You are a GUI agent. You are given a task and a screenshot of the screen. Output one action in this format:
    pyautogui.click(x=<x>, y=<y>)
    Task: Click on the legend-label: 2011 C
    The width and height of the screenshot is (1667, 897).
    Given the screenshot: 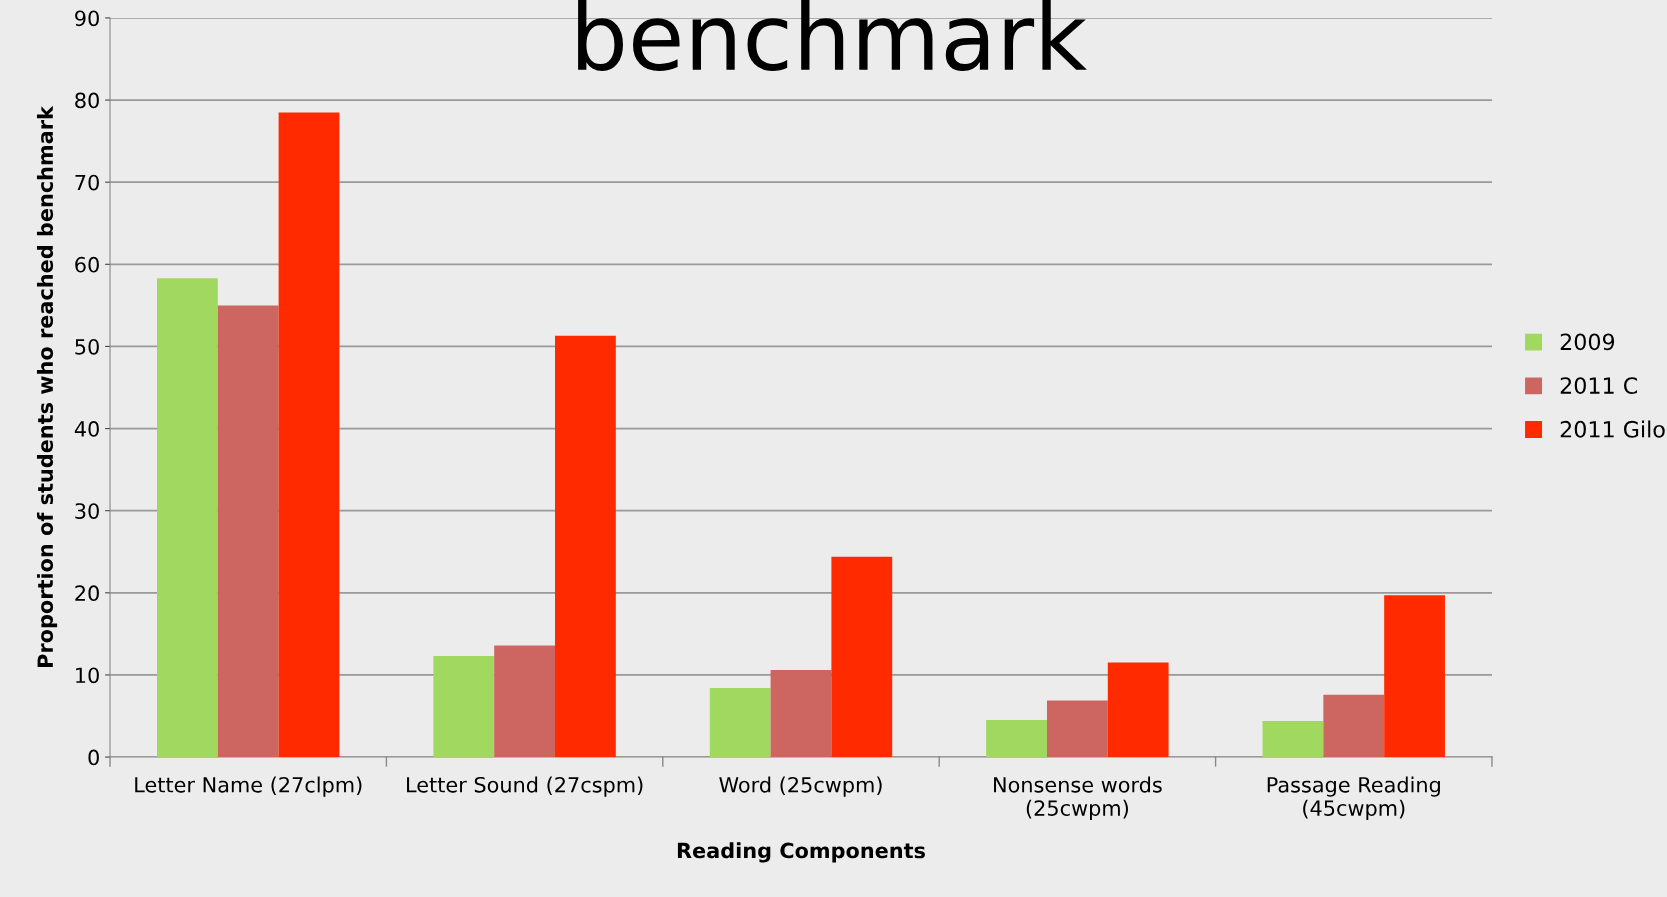 What is the action you would take?
    pyautogui.click(x=1599, y=385)
    